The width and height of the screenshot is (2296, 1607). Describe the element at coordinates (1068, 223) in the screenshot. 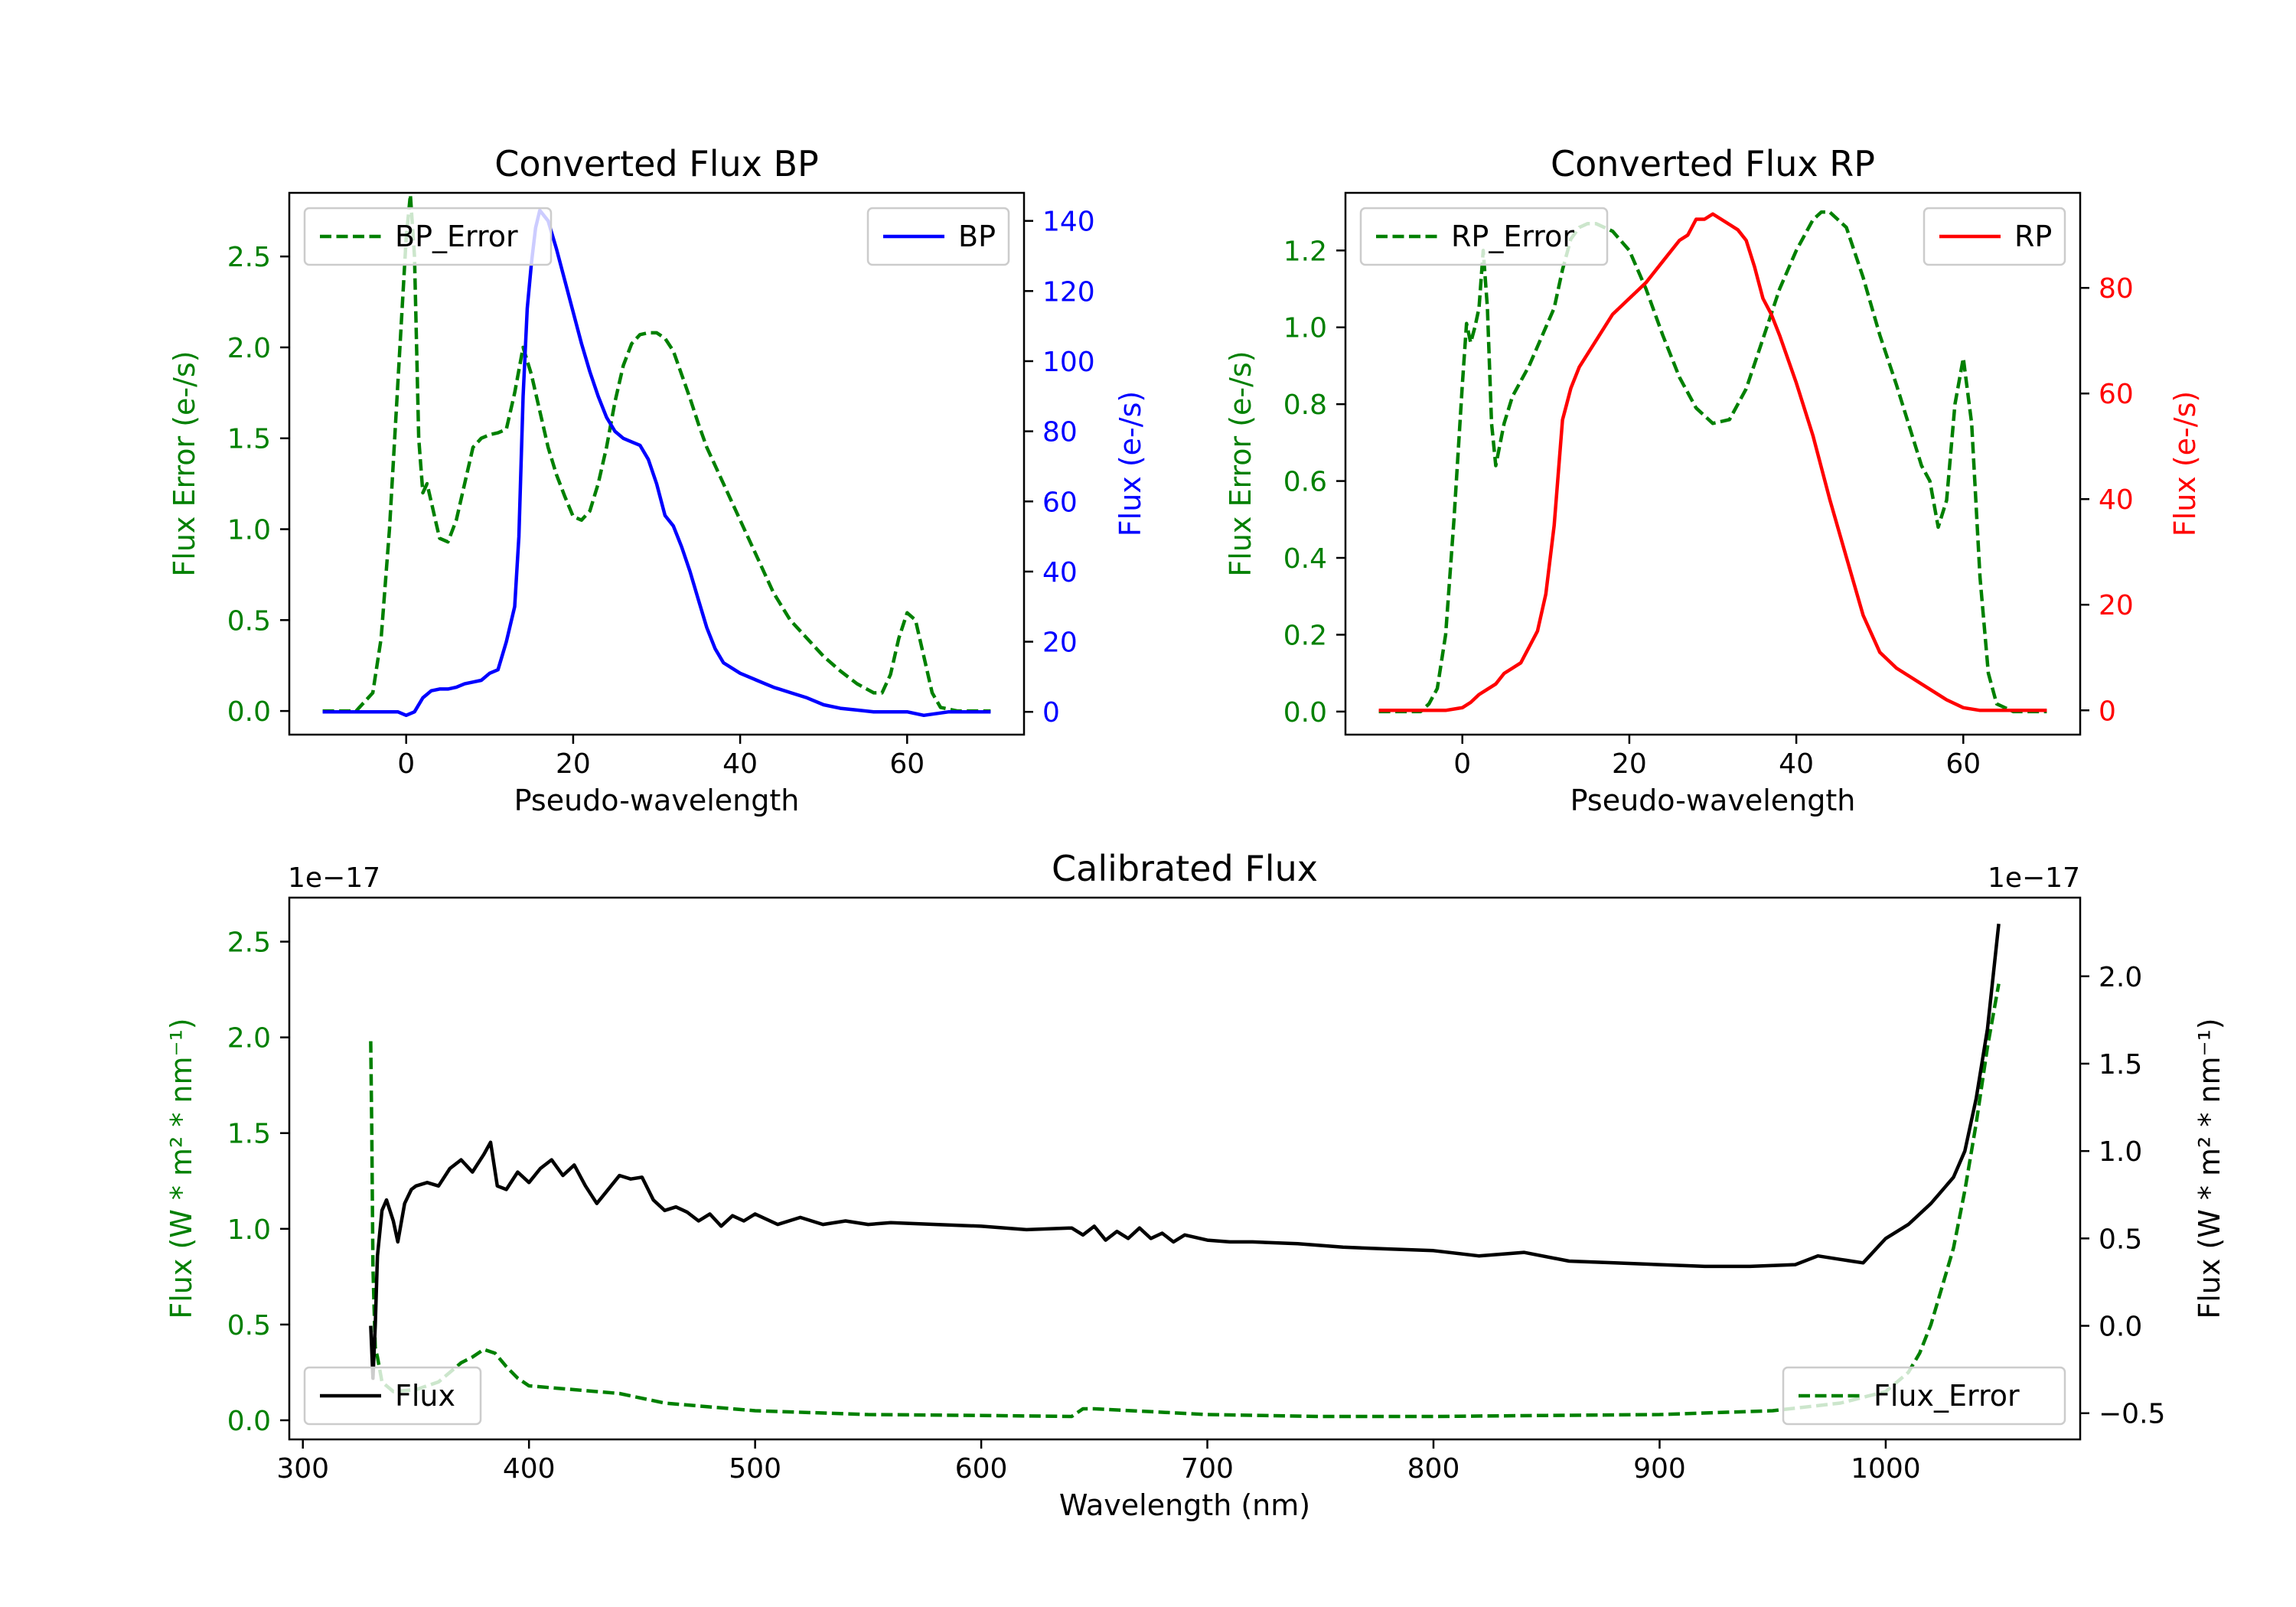

I see `y-tick-label-right: 140` at that location.